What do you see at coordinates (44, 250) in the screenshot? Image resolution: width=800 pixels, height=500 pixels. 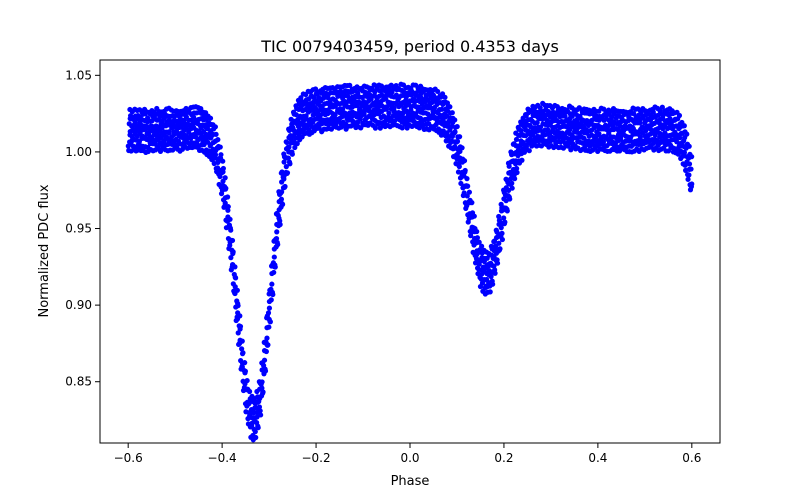 I see `y-axis-label: Normalized PDC flux` at bounding box center [44, 250].